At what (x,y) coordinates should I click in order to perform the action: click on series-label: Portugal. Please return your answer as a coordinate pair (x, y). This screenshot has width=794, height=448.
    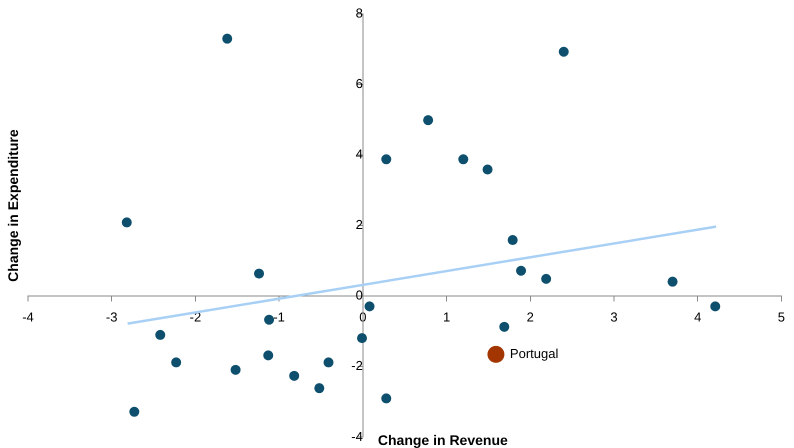
    Looking at the image, I should click on (534, 353).